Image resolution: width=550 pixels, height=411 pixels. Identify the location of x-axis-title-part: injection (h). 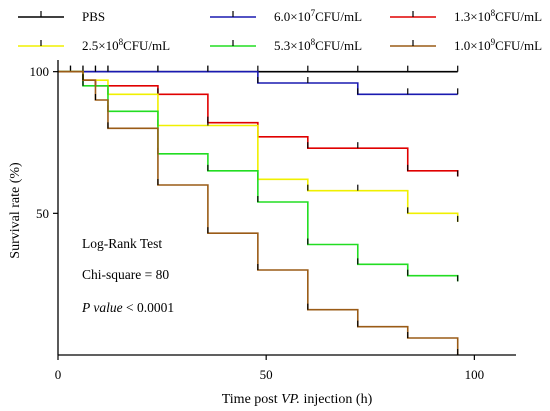
(336, 399).